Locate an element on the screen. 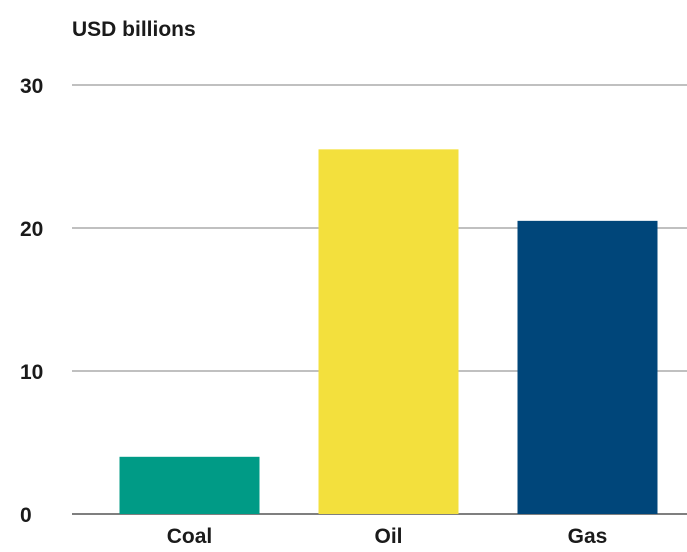 This screenshot has height=552, width=687. bar-oil is located at coordinates (388, 331).